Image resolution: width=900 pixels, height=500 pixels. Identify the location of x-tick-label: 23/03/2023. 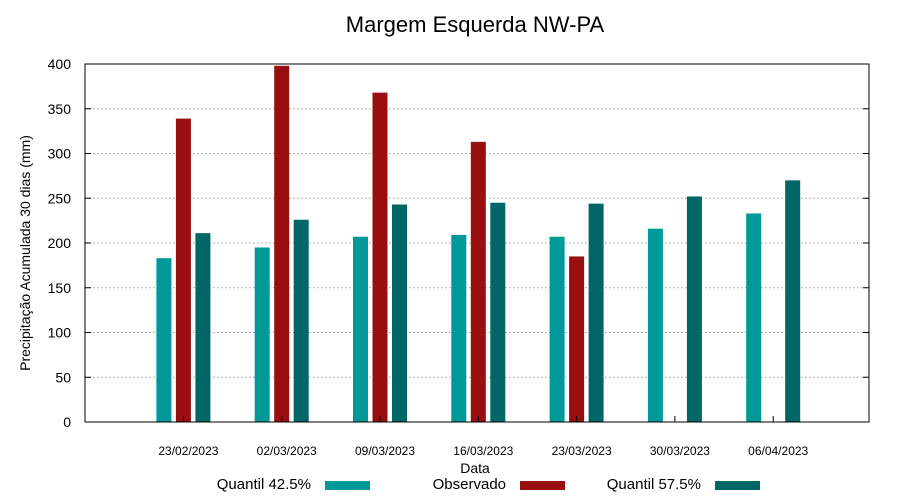
(582, 451).